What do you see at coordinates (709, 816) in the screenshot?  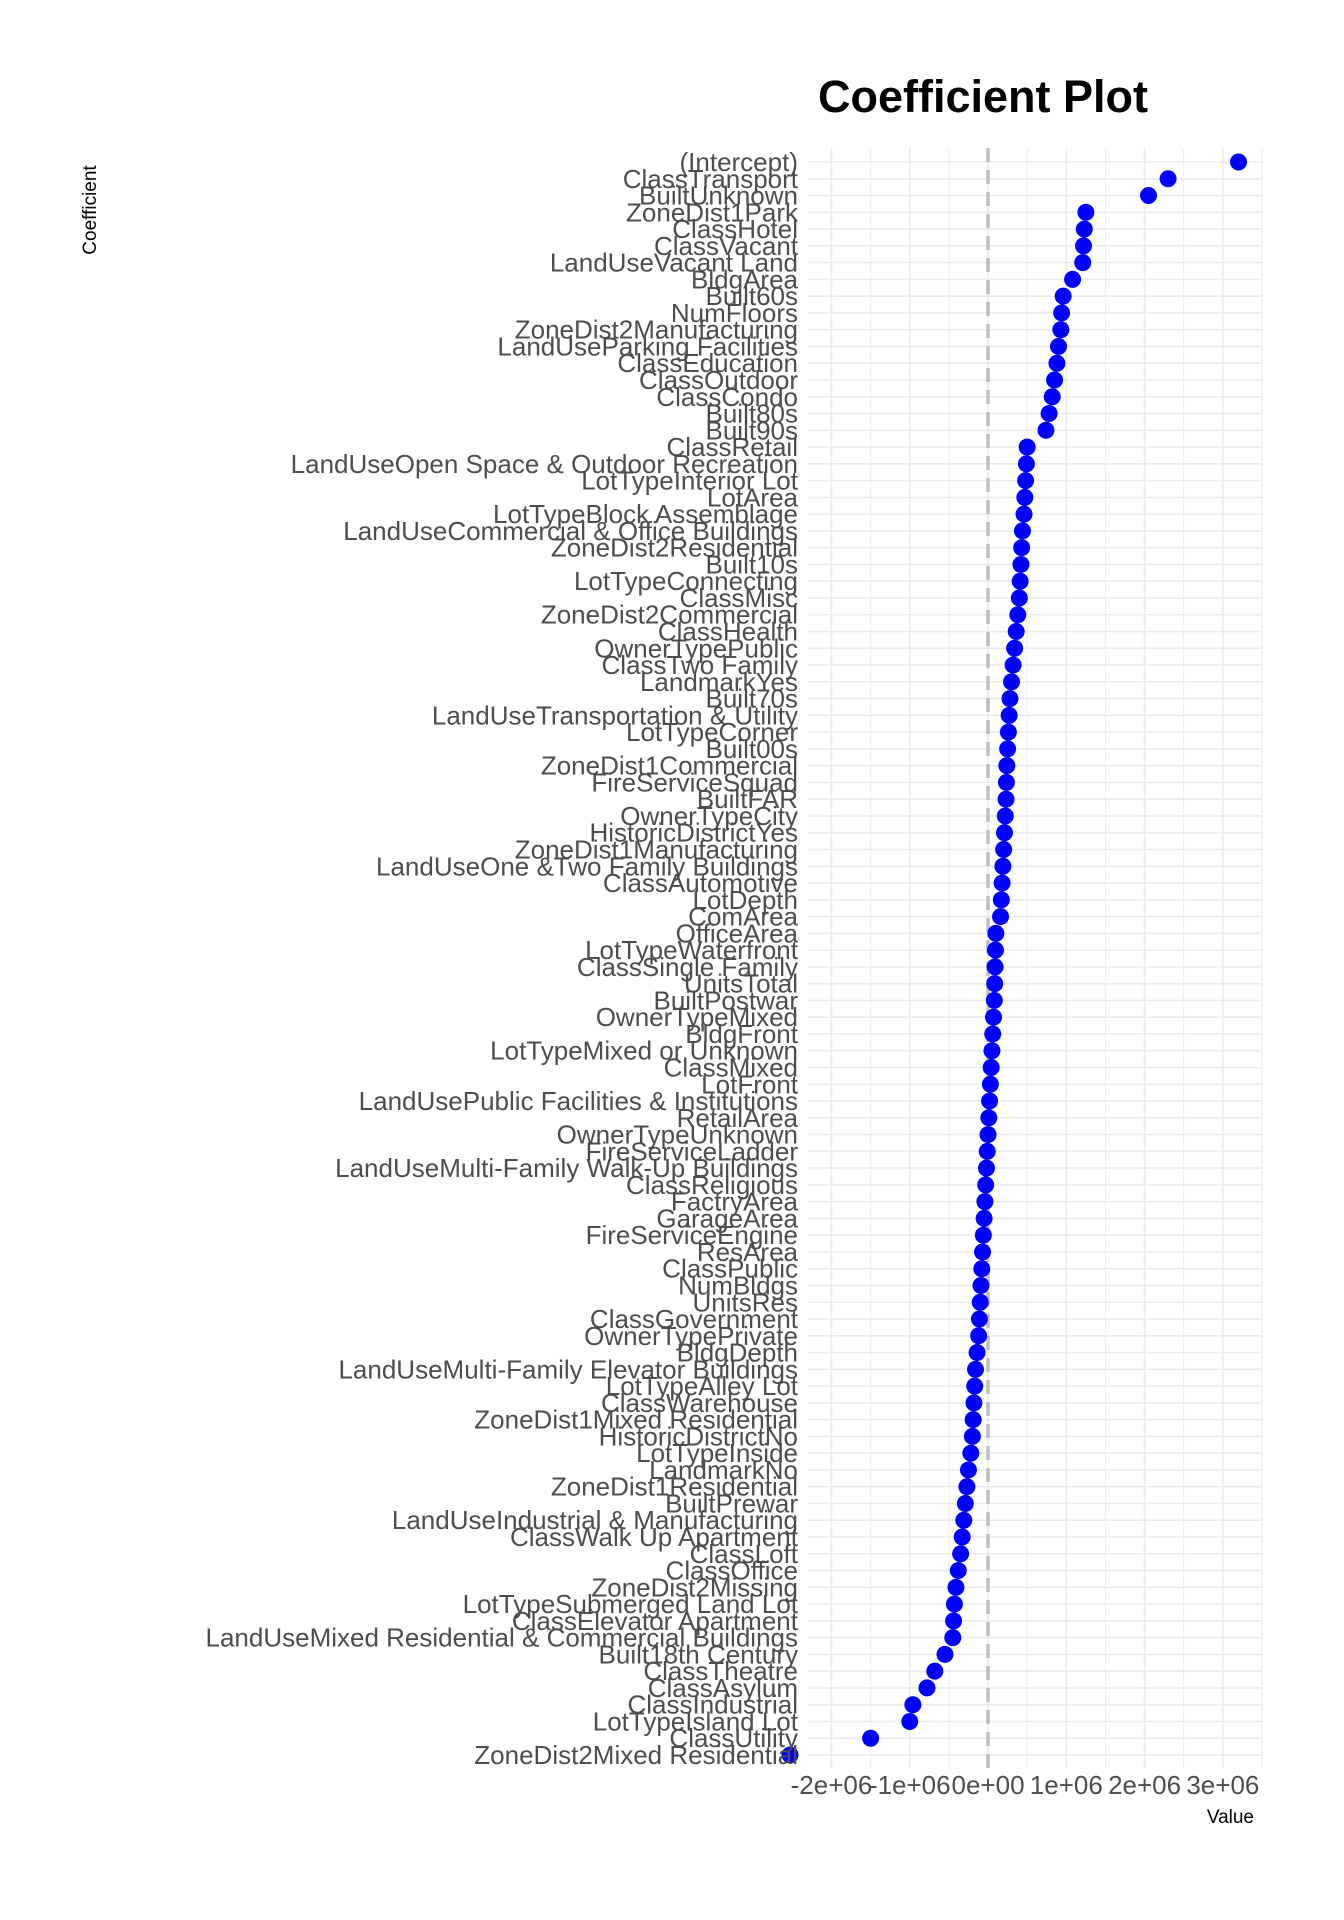 I see `coefficient-label: OwnerTypeCity` at bounding box center [709, 816].